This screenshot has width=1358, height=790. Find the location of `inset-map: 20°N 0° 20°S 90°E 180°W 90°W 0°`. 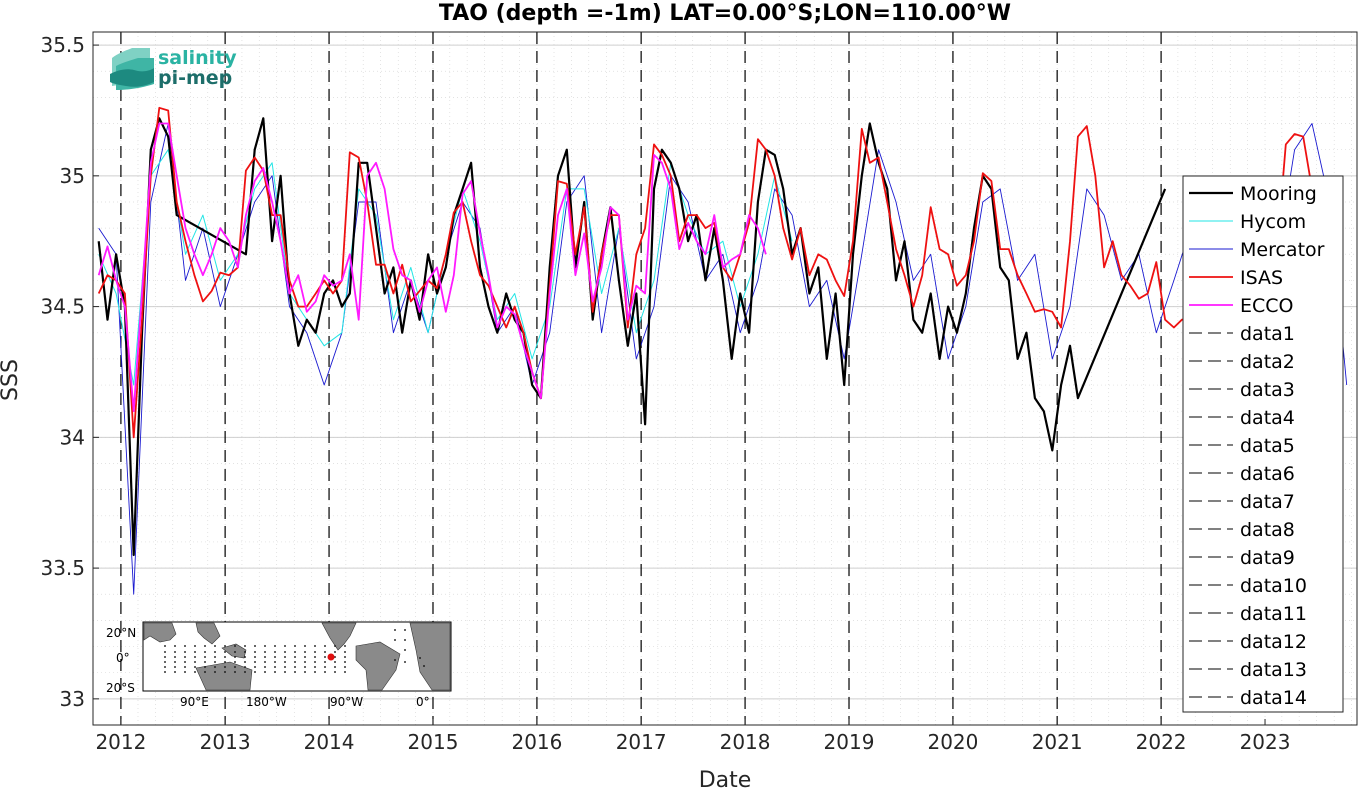

inset-map: 20°N 0° 20°S 90°E 180°W 90°W 0° is located at coordinates (279, 665).